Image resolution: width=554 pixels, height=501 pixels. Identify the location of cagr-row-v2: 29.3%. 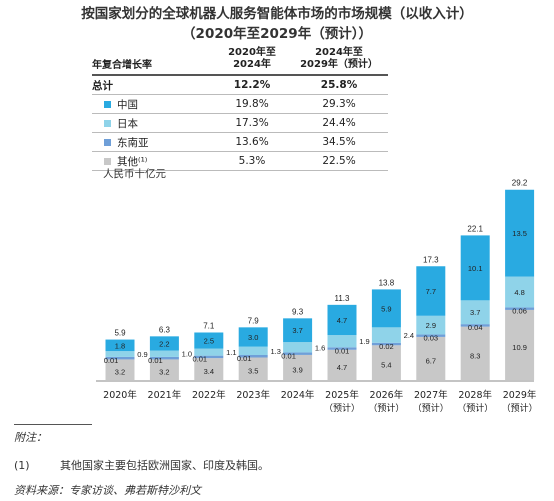
(339, 104).